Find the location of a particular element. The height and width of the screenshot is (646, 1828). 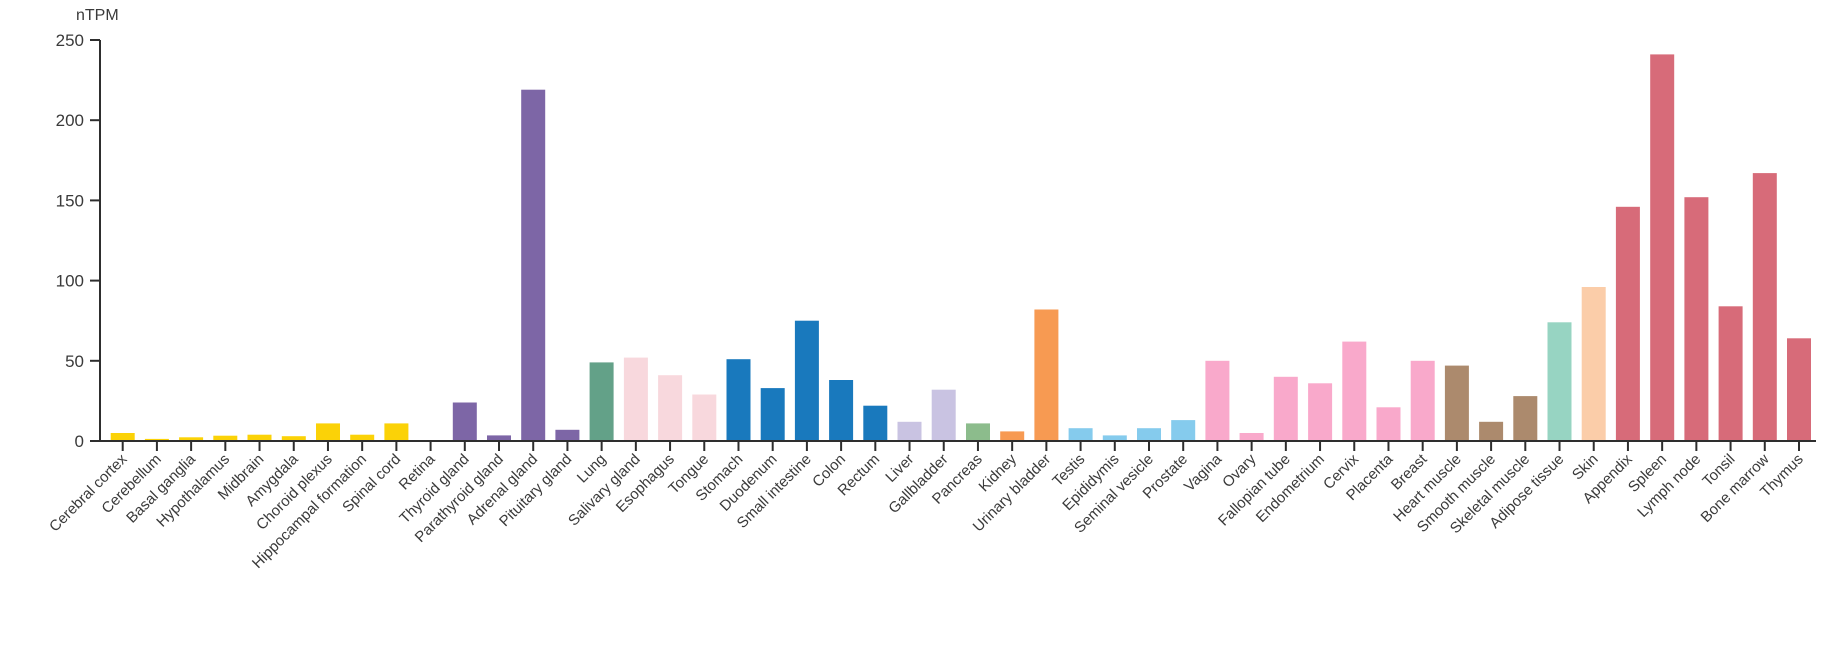

bar-spinal-cord is located at coordinates (396, 432).